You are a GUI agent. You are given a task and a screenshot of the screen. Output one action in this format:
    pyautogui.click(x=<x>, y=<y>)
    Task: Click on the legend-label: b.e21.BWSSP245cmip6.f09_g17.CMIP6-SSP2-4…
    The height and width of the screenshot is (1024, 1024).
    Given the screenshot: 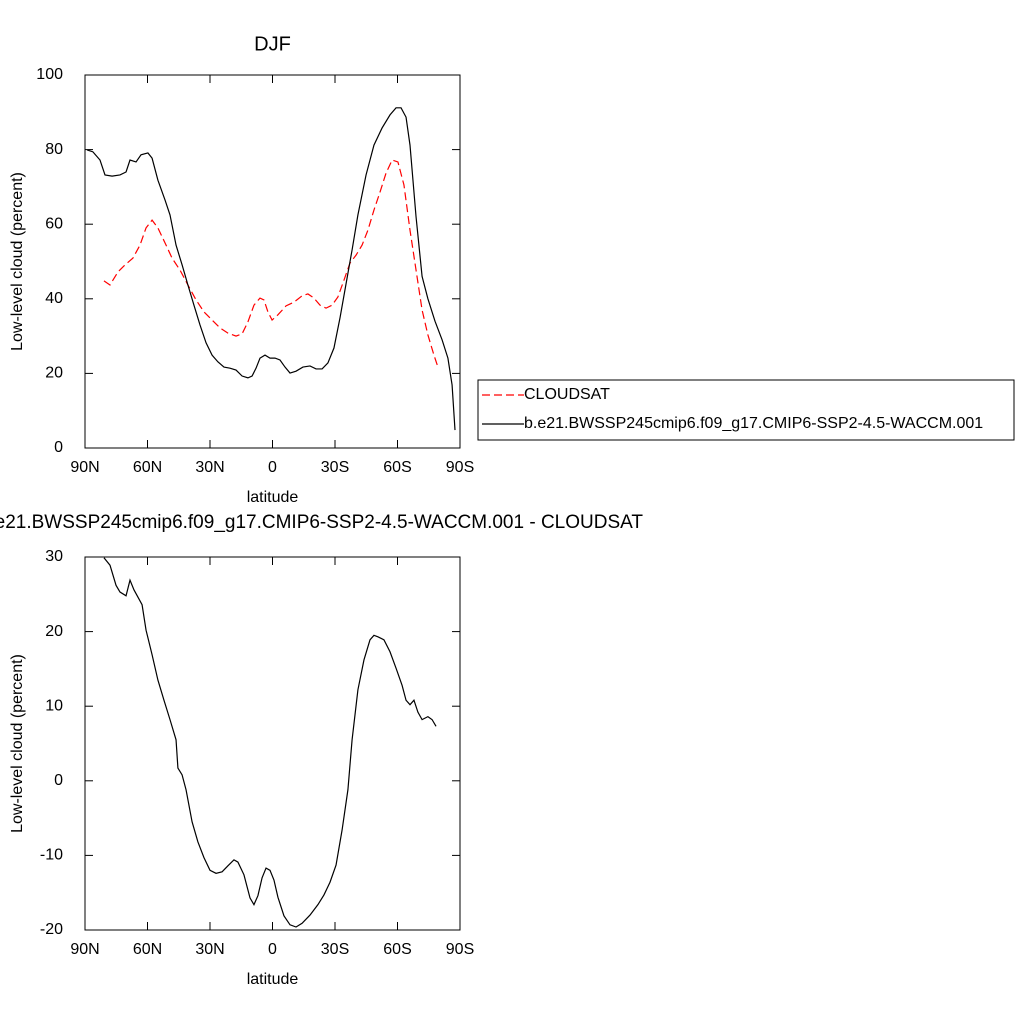 What is the action you would take?
    pyautogui.click(x=753, y=423)
    